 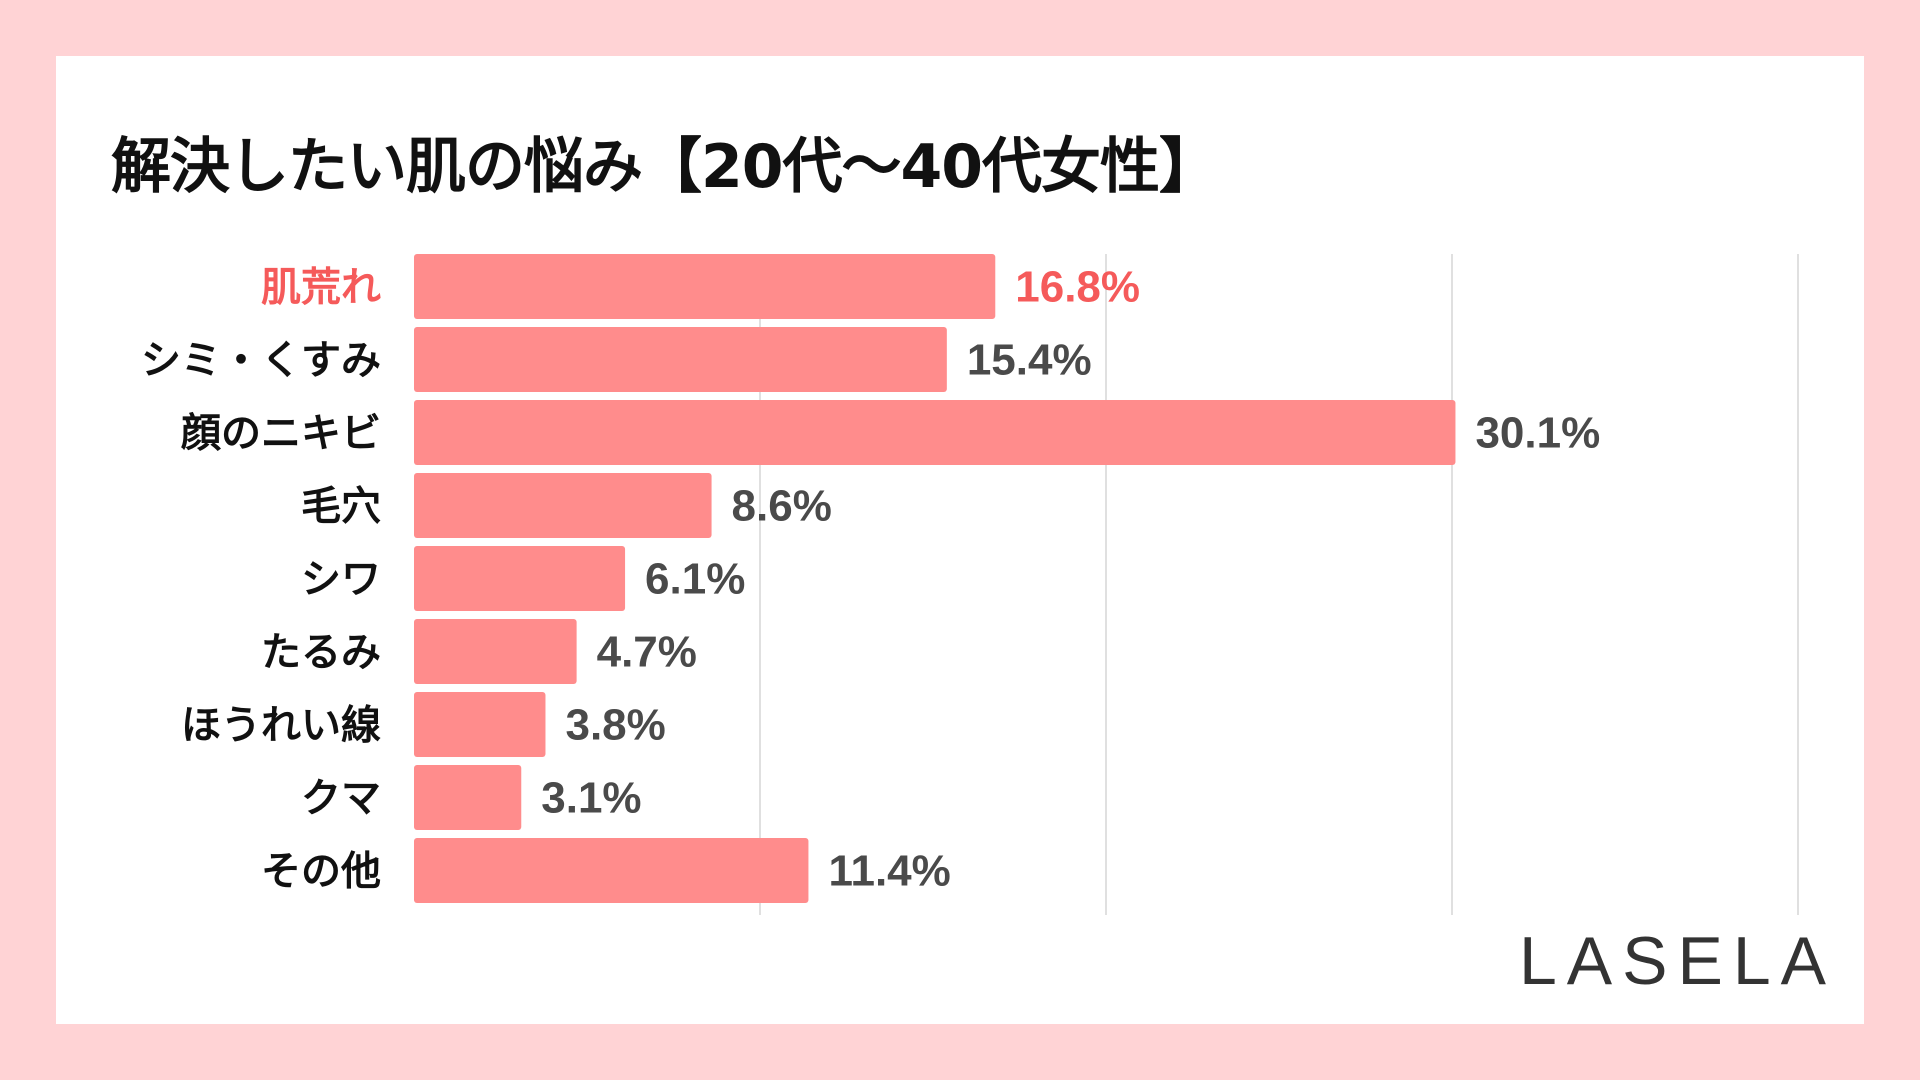 I want to click on category-label-4: シワ, so click(x=341, y=580).